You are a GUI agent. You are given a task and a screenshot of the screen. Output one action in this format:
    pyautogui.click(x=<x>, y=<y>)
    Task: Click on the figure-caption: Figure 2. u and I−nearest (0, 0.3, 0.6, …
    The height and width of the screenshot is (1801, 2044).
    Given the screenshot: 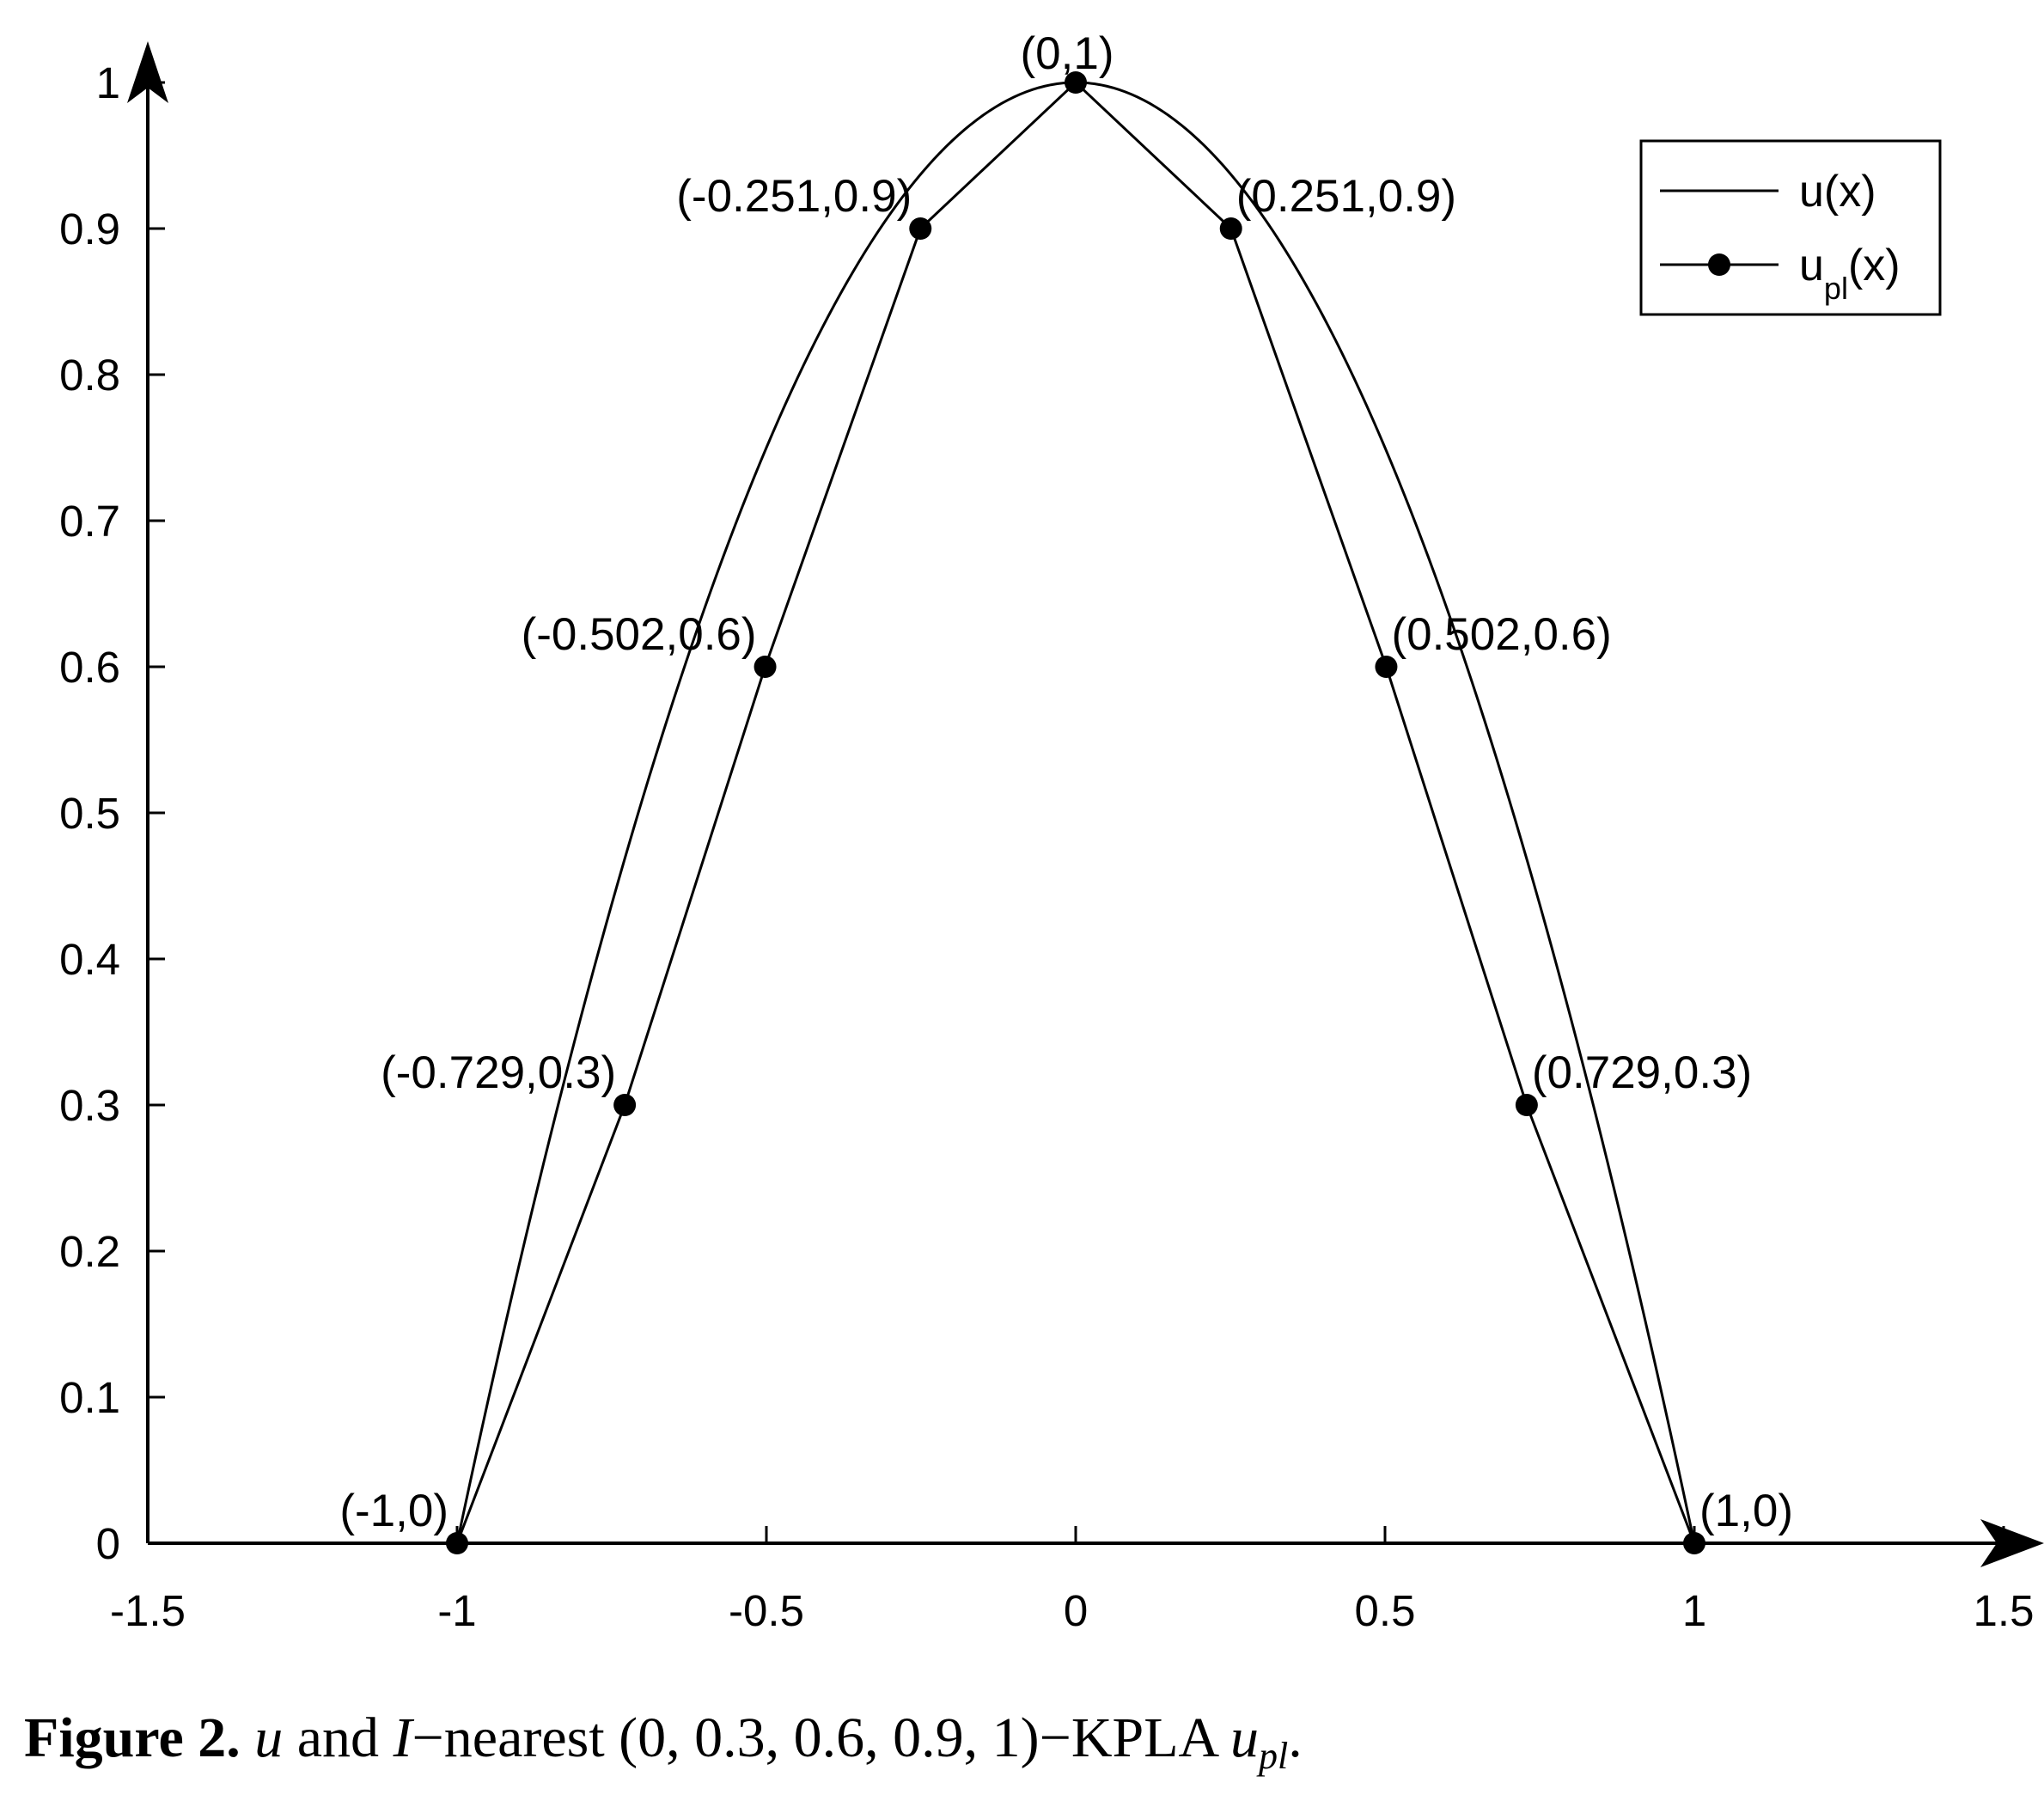 What is the action you would take?
    pyautogui.click(x=1025, y=1742)
    